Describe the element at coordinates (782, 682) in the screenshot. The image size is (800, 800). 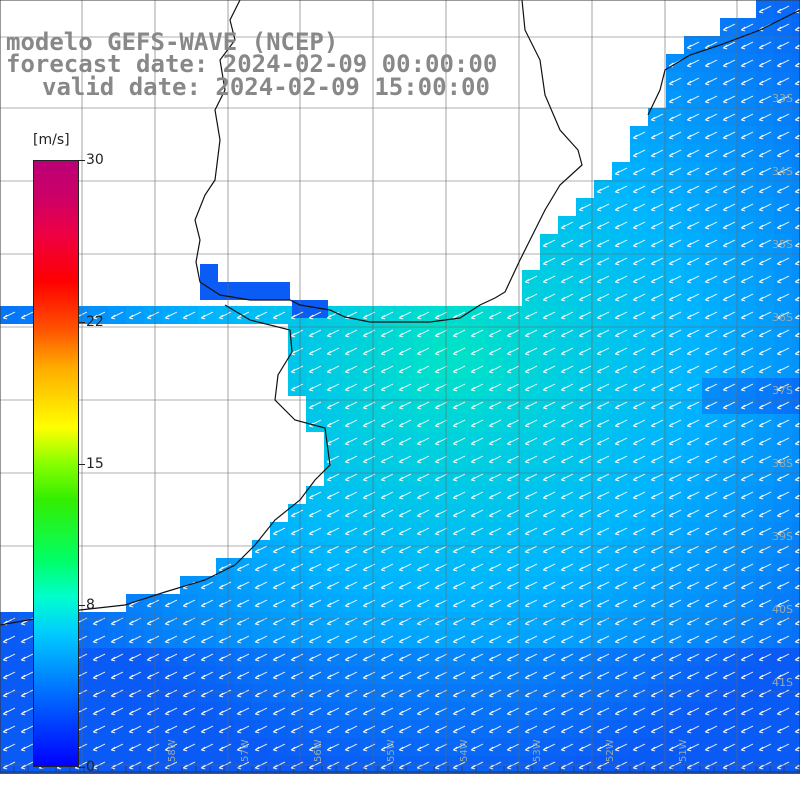
I see `latitude-label: 41S` at that location.